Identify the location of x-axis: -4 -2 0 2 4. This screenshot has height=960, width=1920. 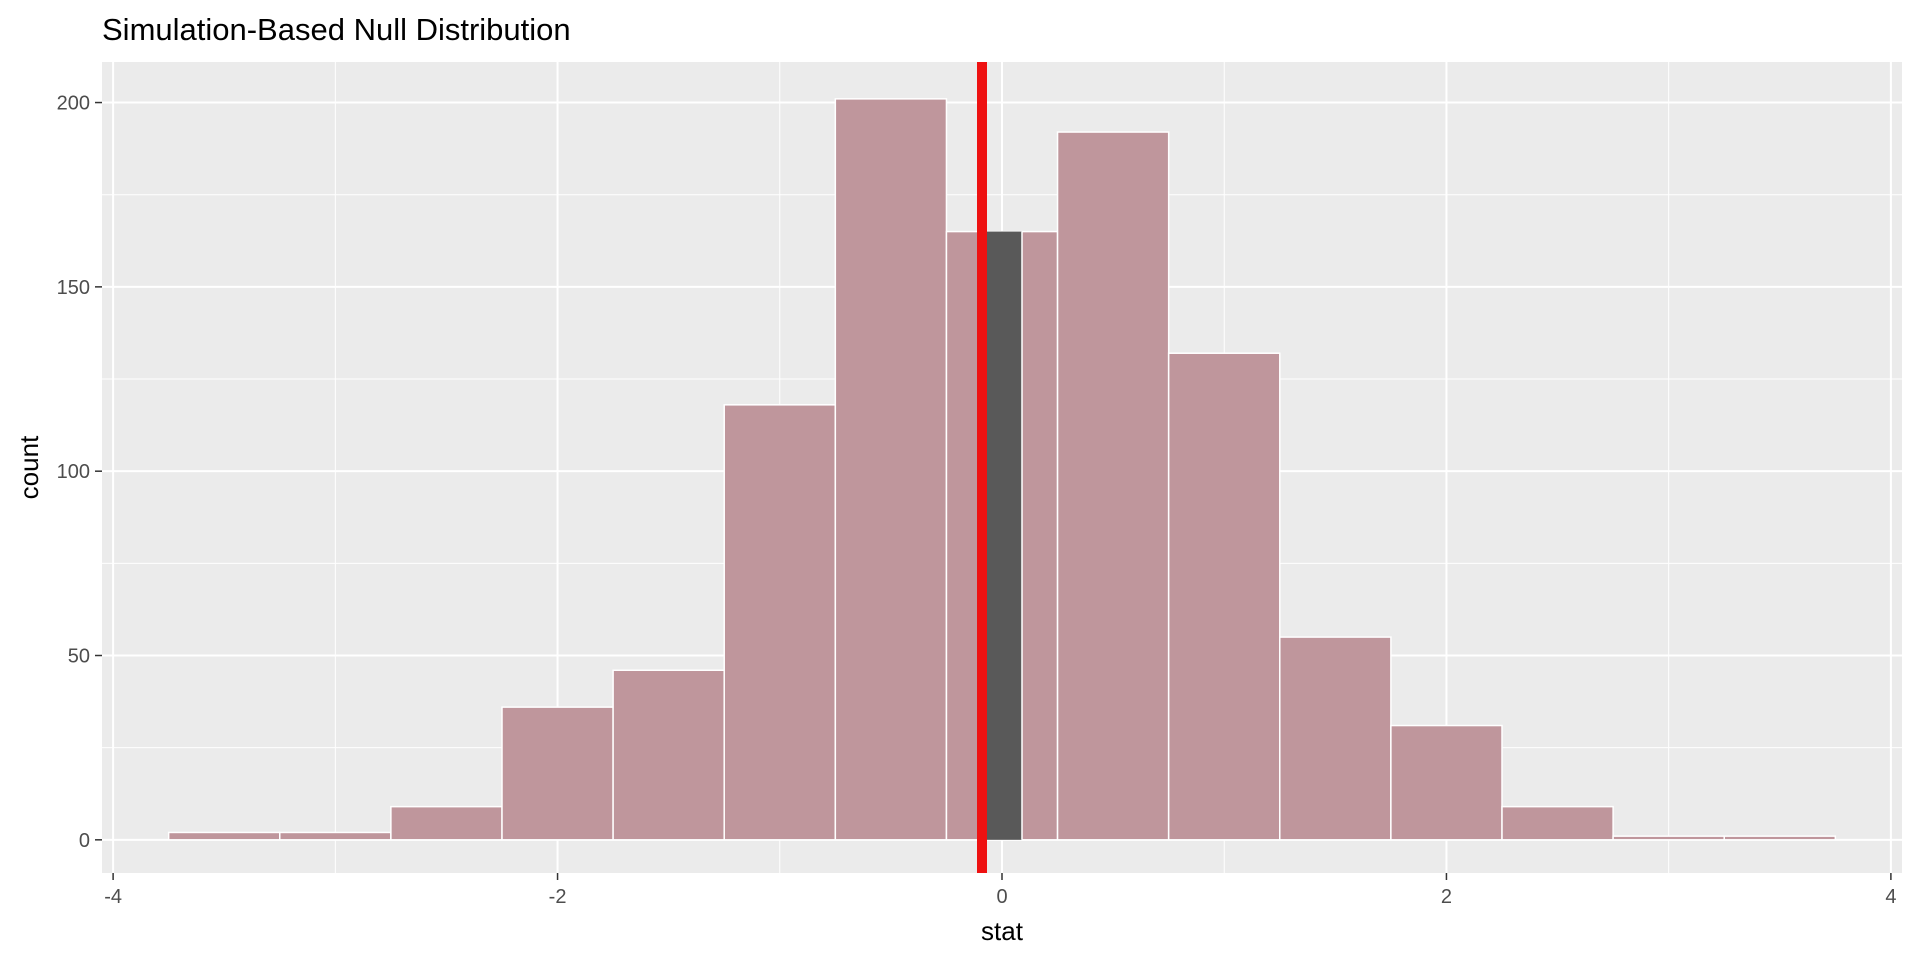
(1000, 890).